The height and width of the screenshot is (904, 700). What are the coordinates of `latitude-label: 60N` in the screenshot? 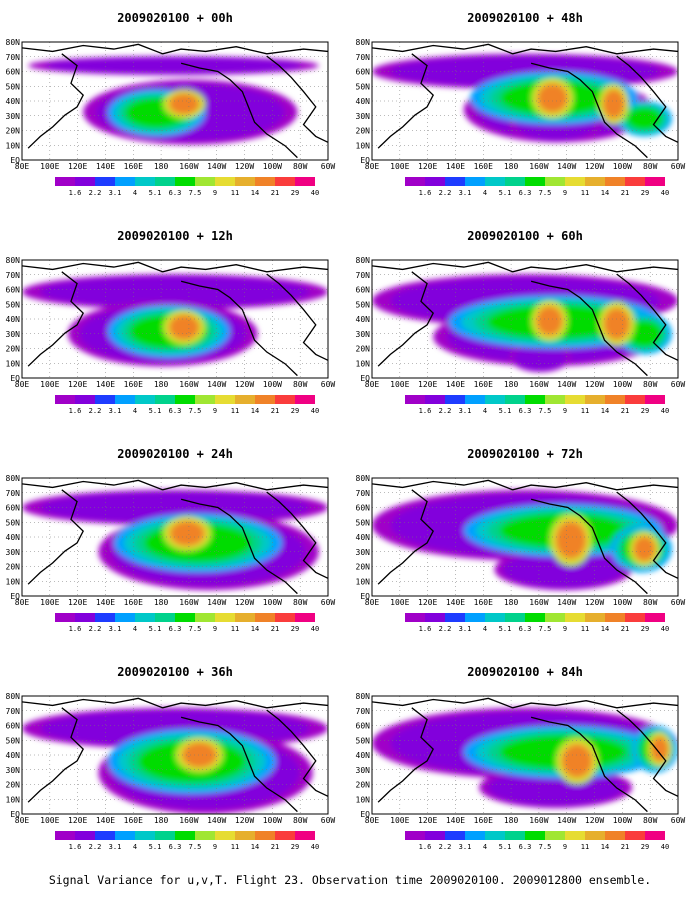 It's located at (13, 508).